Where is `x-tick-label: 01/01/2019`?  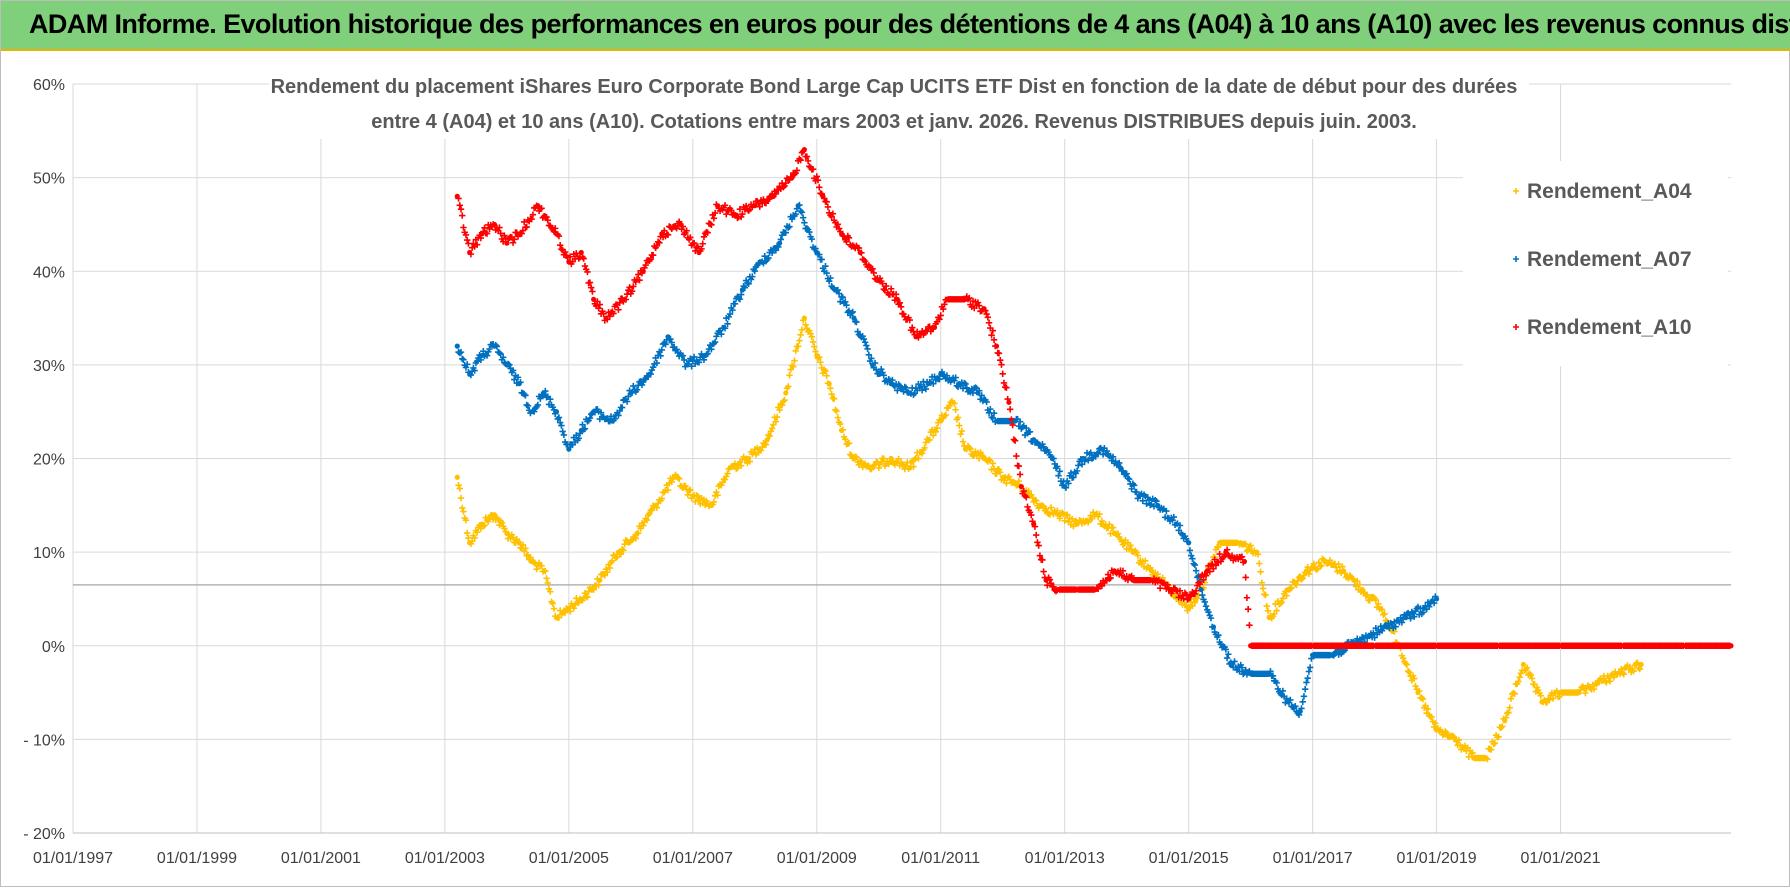
x-tick-label: 01/01/2019 is located at coordinates (1437, 858).